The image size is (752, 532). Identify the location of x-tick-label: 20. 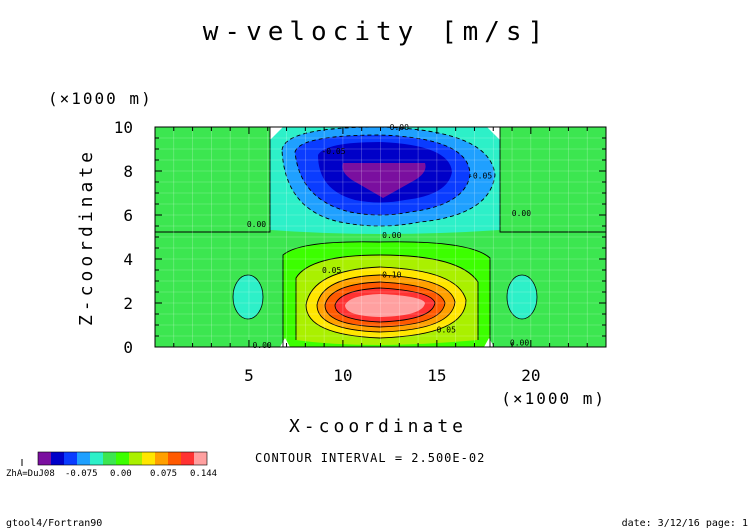
(530, 375).